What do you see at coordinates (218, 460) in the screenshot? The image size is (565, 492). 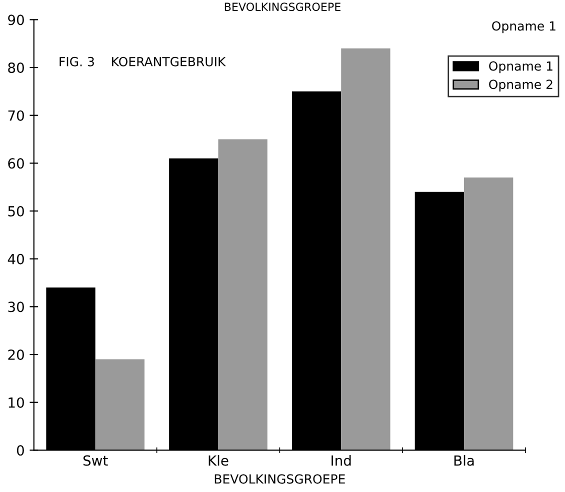 I see `x-tick-label: Kle` at bounding box center [218, 460].